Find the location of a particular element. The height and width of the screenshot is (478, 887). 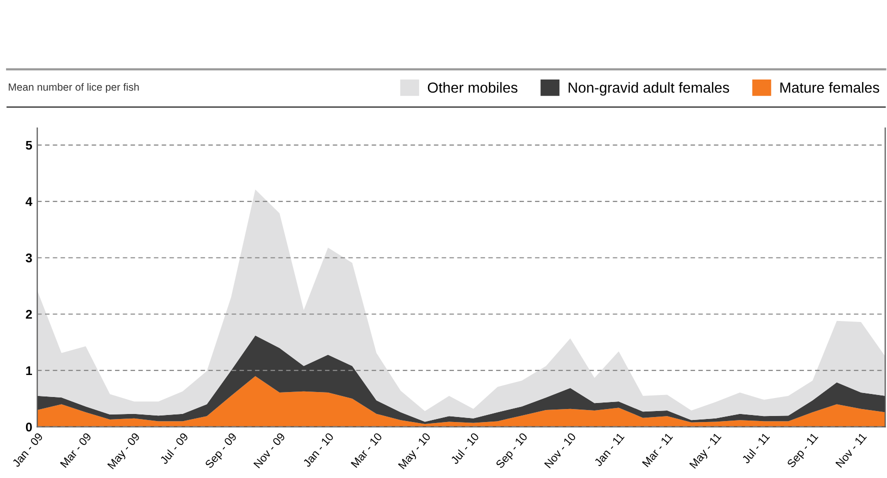

y-axis-title: Mean number of lice per fish is located at coordinates (73, 88).